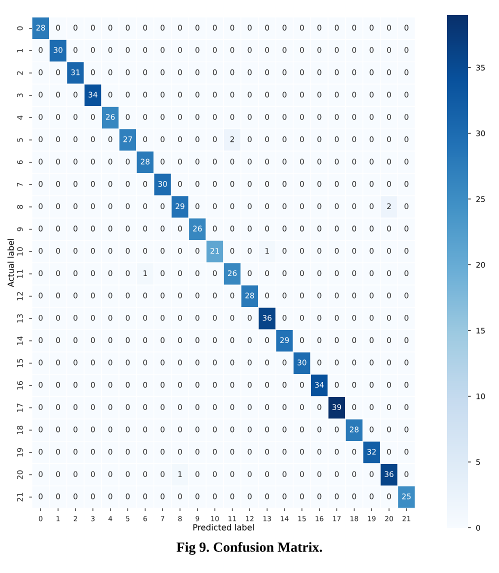 Image resolution: width=499 pixels, height=573 pixels. What do you see at coordinates (223, 527) in the screenshot?
I see `x-axis-title: Predicted label` at bounding box center [223, 527].